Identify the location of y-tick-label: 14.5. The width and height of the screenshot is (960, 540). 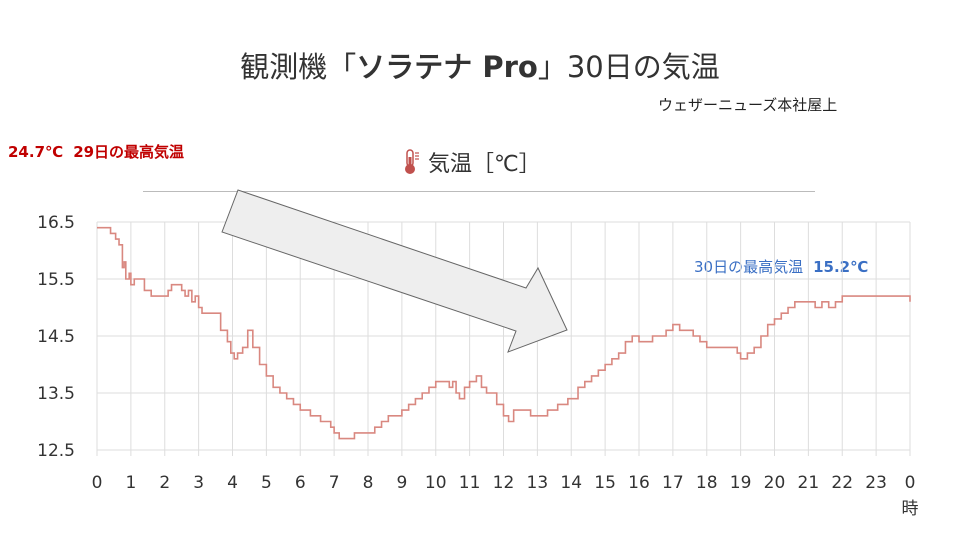
(56, 337).